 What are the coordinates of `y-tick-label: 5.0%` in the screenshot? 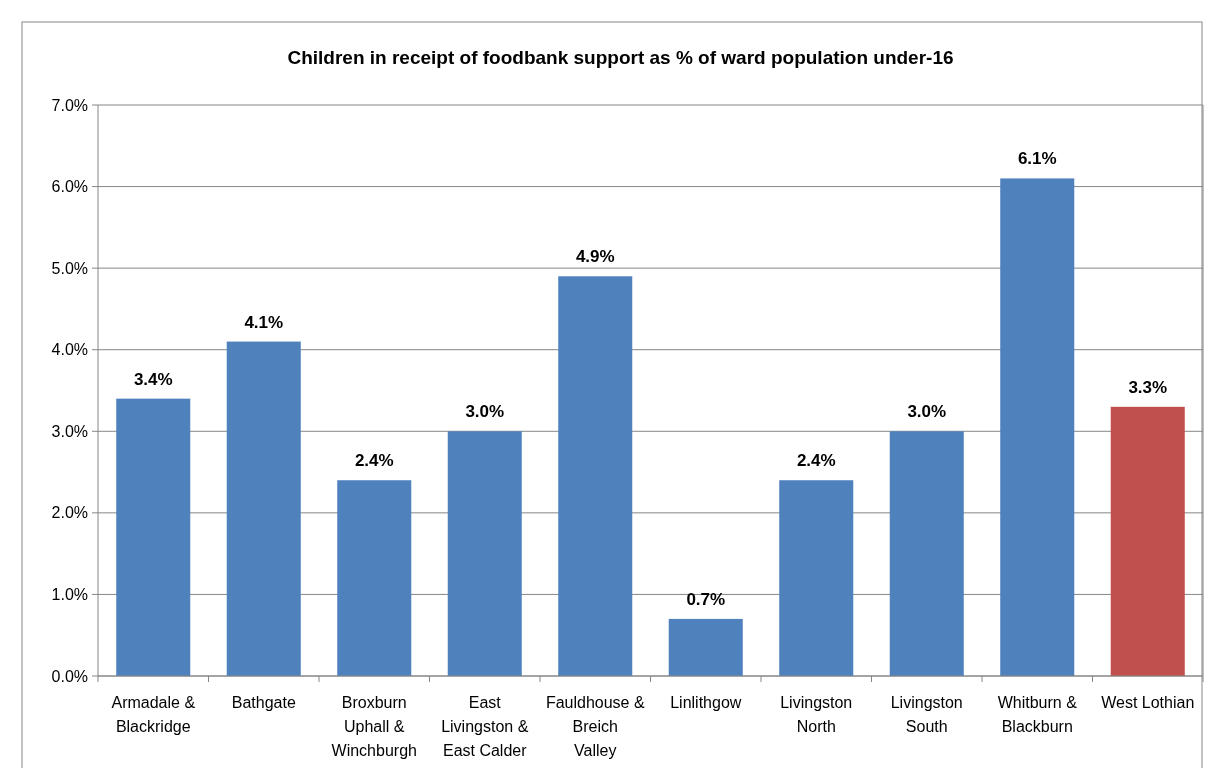 It's located at (69, 268).